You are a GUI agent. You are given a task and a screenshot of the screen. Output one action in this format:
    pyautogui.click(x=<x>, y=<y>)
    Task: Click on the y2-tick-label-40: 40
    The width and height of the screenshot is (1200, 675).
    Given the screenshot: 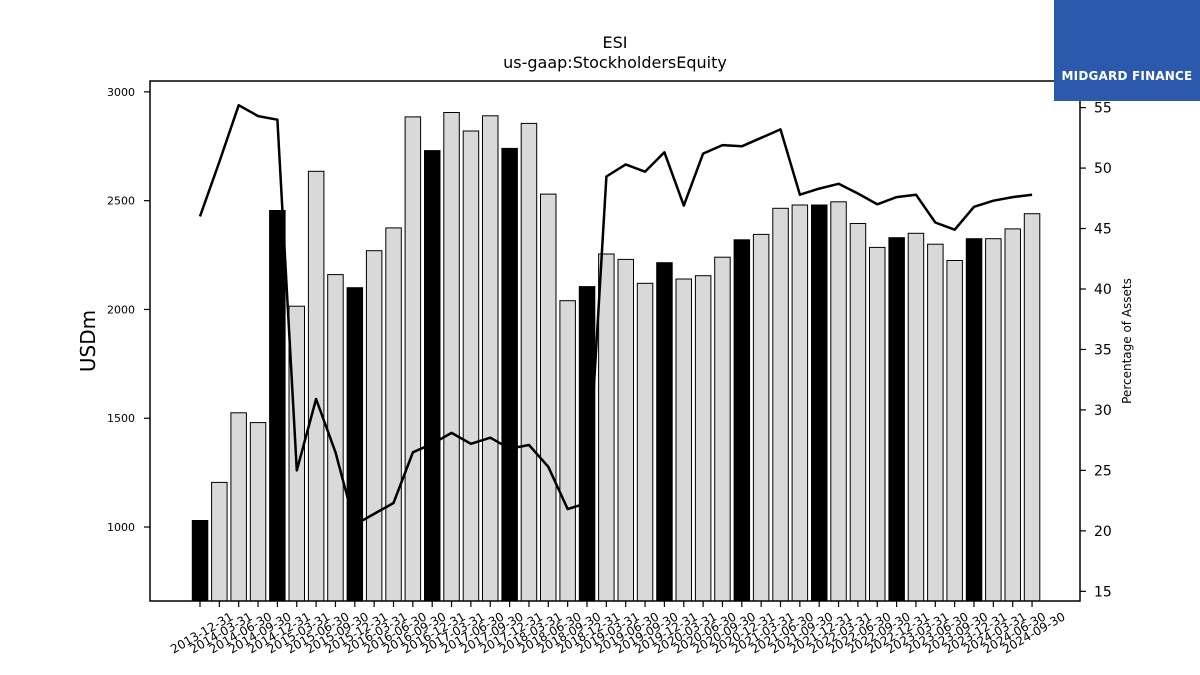 What is the action you would take?
    pyautogui.click(x=1103, y=290)
    